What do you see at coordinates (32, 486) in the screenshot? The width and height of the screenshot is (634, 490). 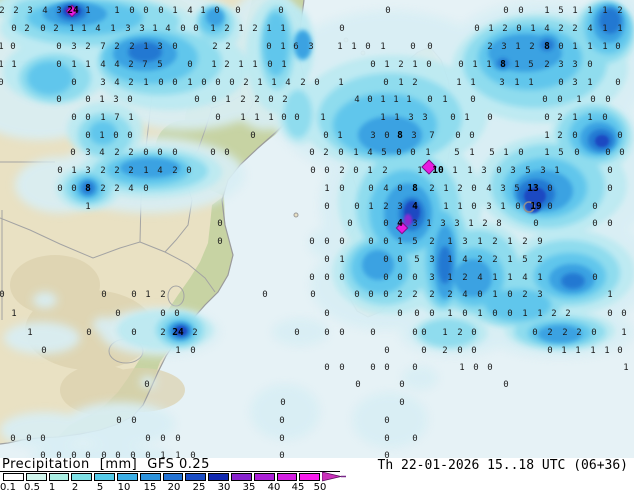 I see `scale-label: 0.5` at bounding box center [32, 486].